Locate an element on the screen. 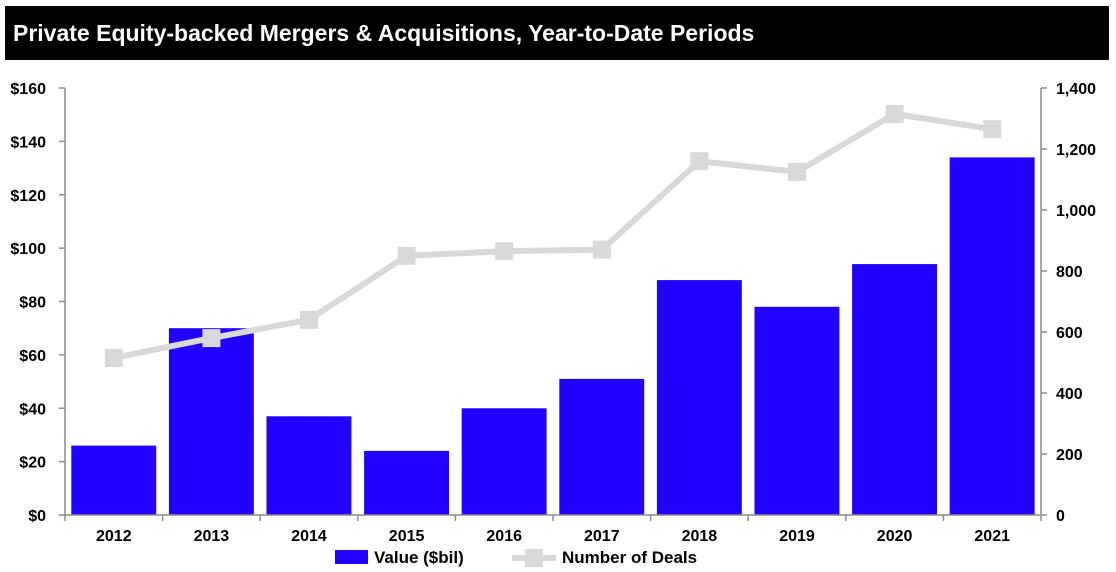 The height and width of the screenshot is (572, 1116). deals-marker-2018 is located at coordinates (699, 161).